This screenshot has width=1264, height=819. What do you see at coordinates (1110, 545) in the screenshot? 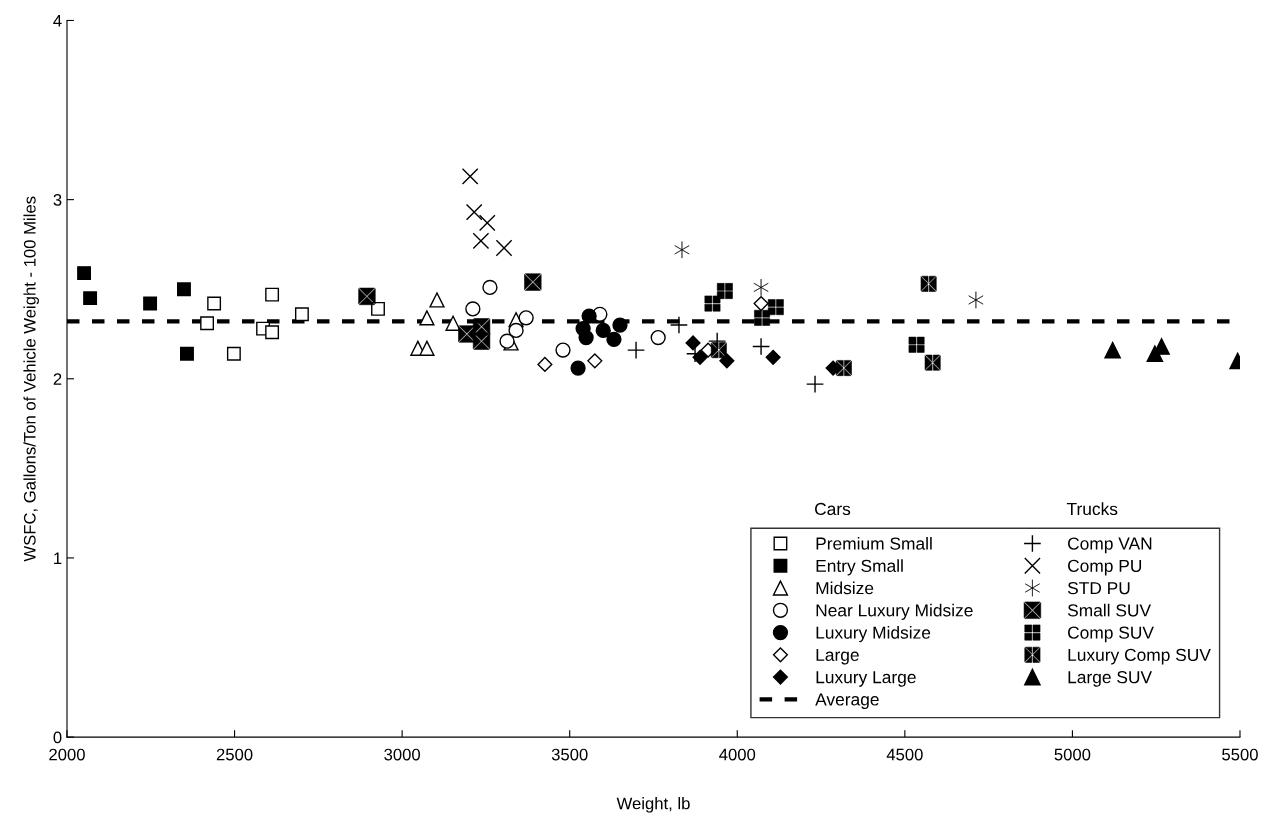
I see `legend-label: Comp VAN` at bounding box center [1110, 545].